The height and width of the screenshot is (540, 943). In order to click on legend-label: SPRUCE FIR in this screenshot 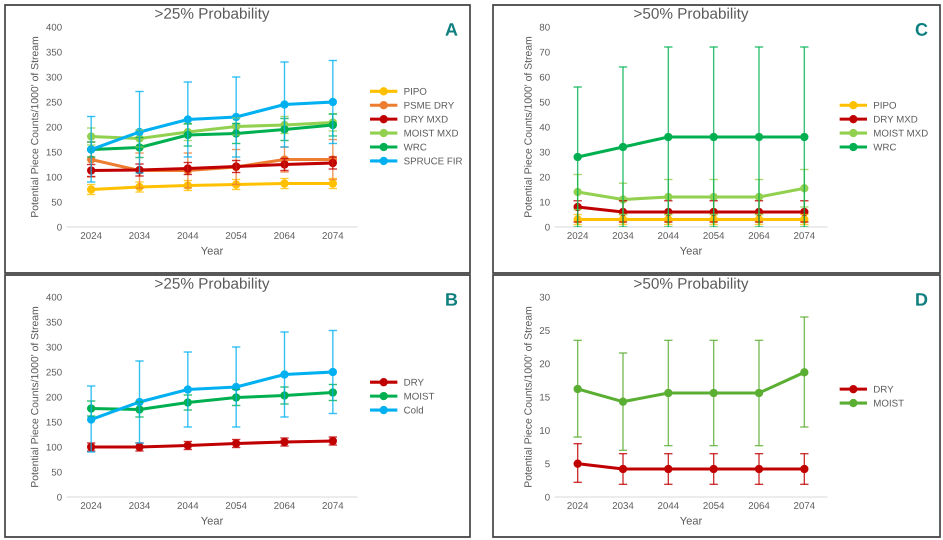, I will do `click(433, 161)`.